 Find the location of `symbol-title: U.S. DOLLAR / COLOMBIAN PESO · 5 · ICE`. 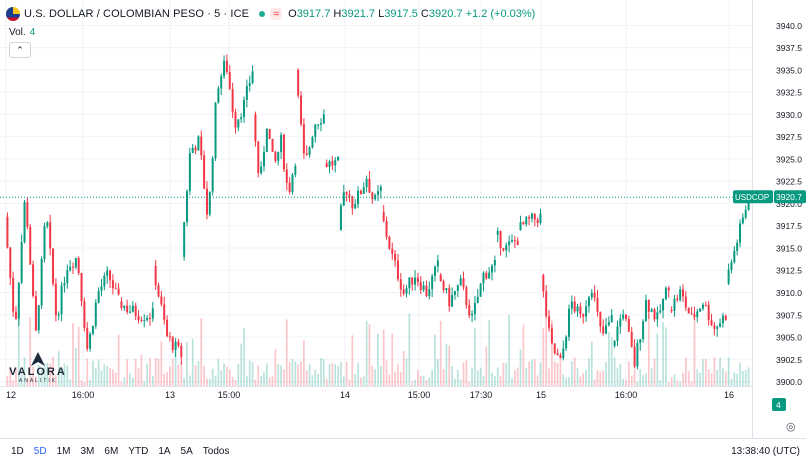

symbol-title: U.S. DOLLAR / COLOMBIAN PESO · 5 · ICE is located at coordinates (137, 14).